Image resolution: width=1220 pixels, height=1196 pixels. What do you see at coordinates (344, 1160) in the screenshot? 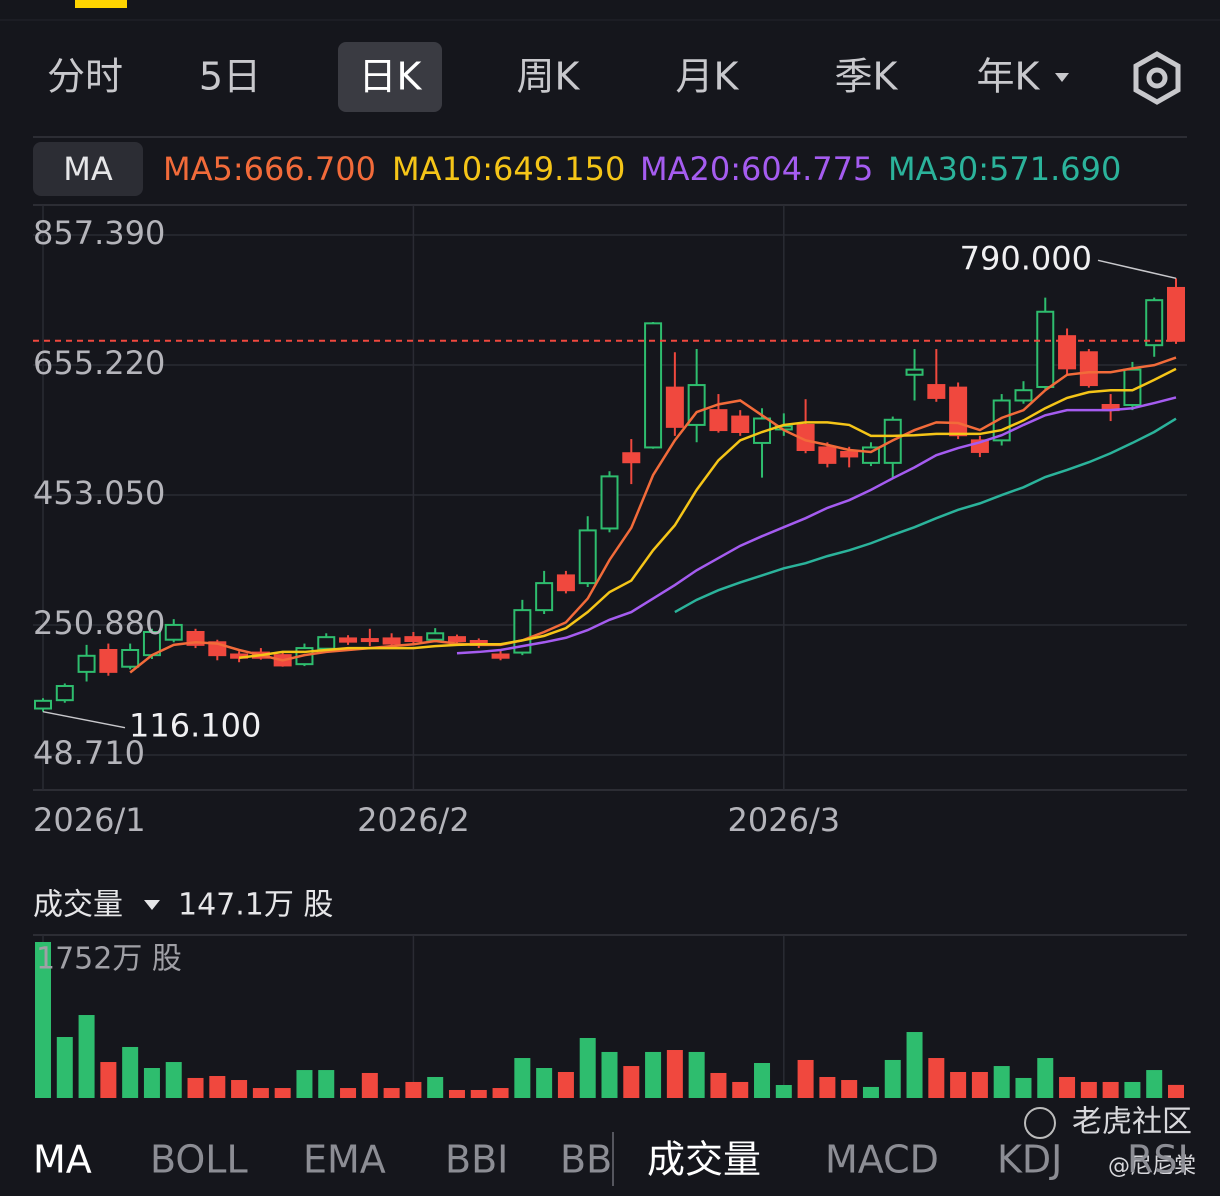
I see `indicator-tab: EMA` at bounding box center [344, 1160].